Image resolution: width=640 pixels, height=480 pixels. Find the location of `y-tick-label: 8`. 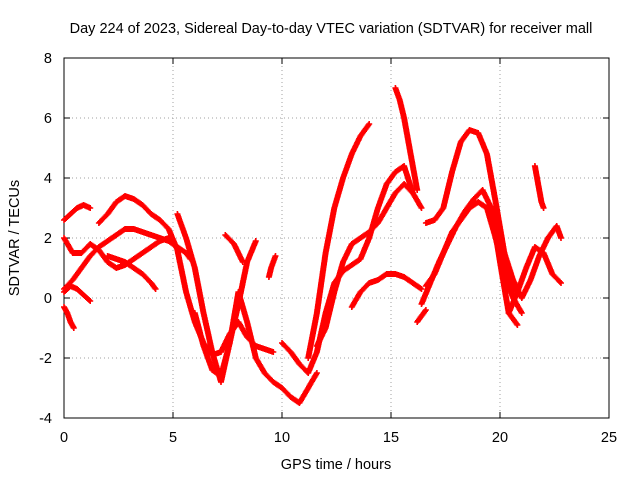

y-tick-label: 8 is located at coordinates (48, 59).